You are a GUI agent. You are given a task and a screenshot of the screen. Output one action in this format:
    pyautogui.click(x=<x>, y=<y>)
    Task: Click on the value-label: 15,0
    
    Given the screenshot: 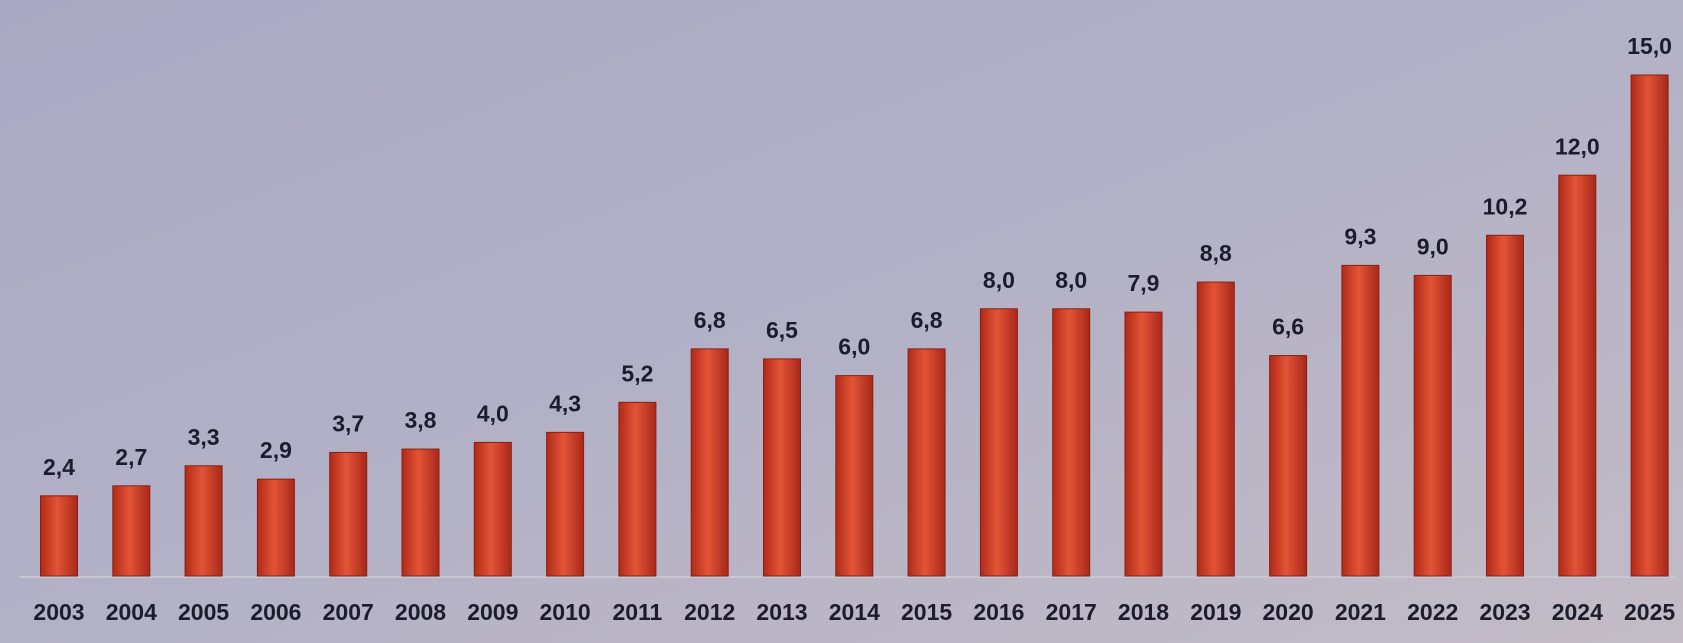 What is the action you would take?
    pyautogui.click(x=1649, y=46)
    